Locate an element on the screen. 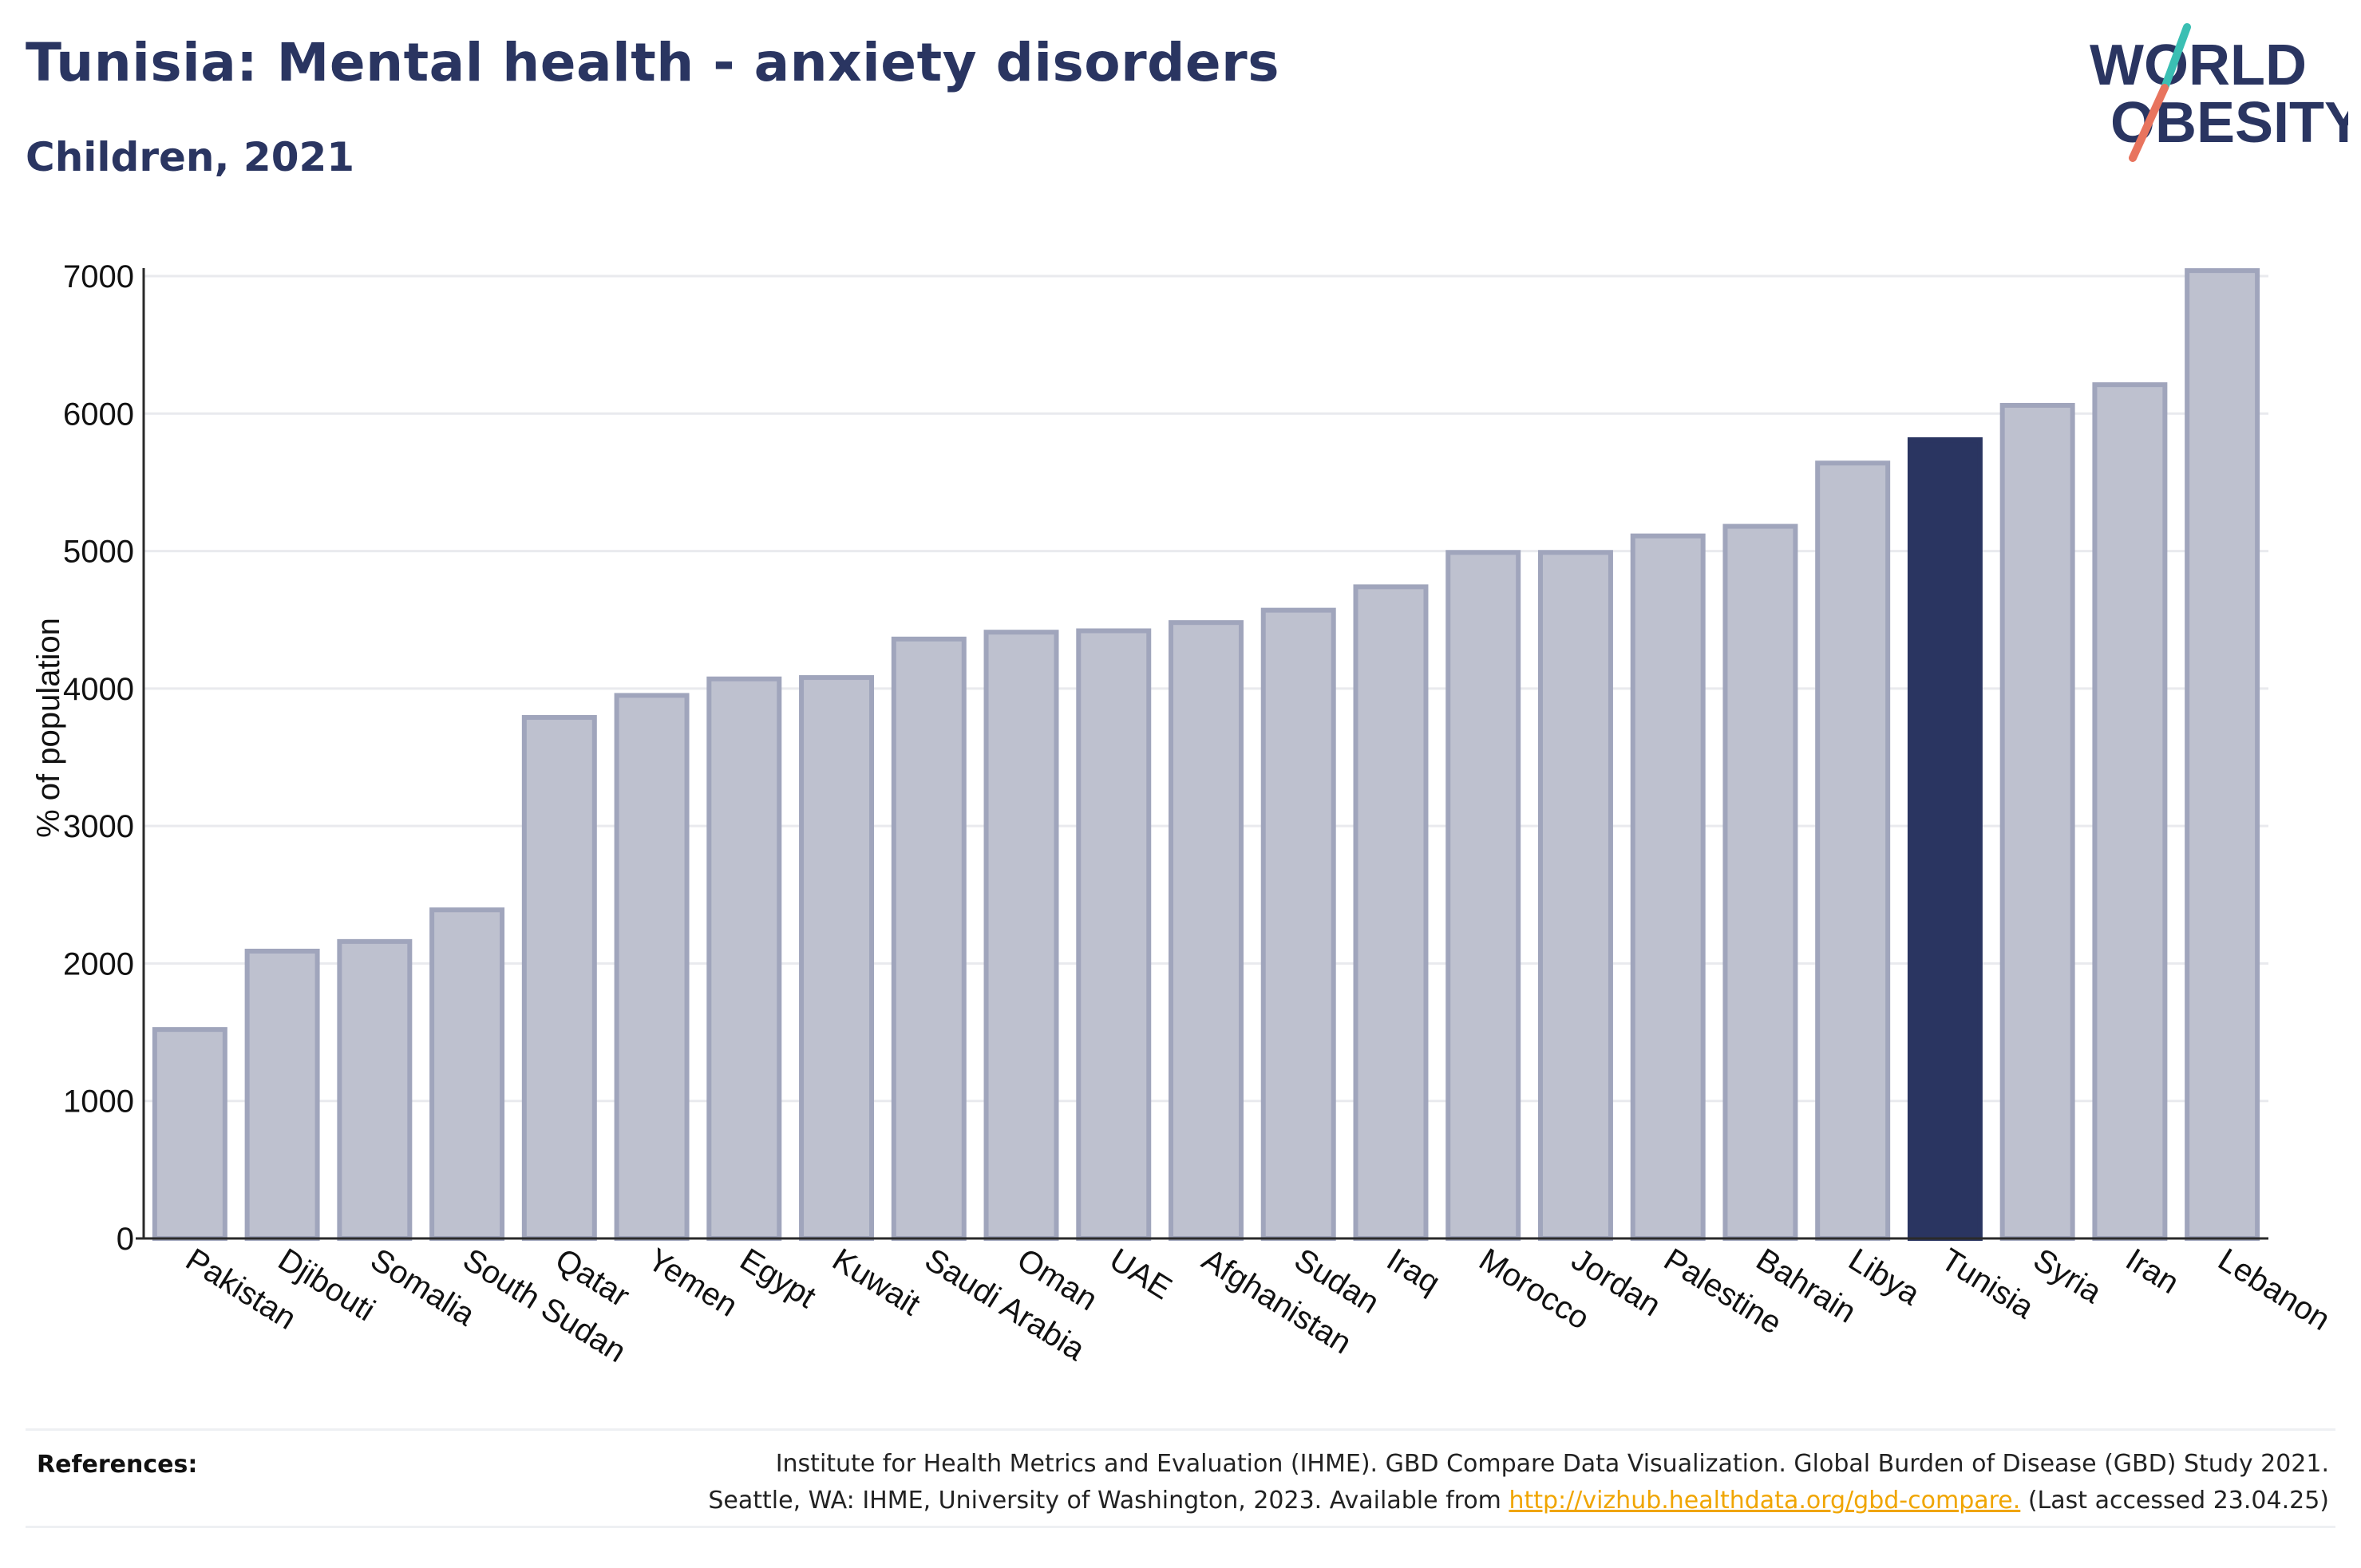 The width and height of the screenshot is (2361, 1568). bar-pakistan is located at coordinates (189, 1134).